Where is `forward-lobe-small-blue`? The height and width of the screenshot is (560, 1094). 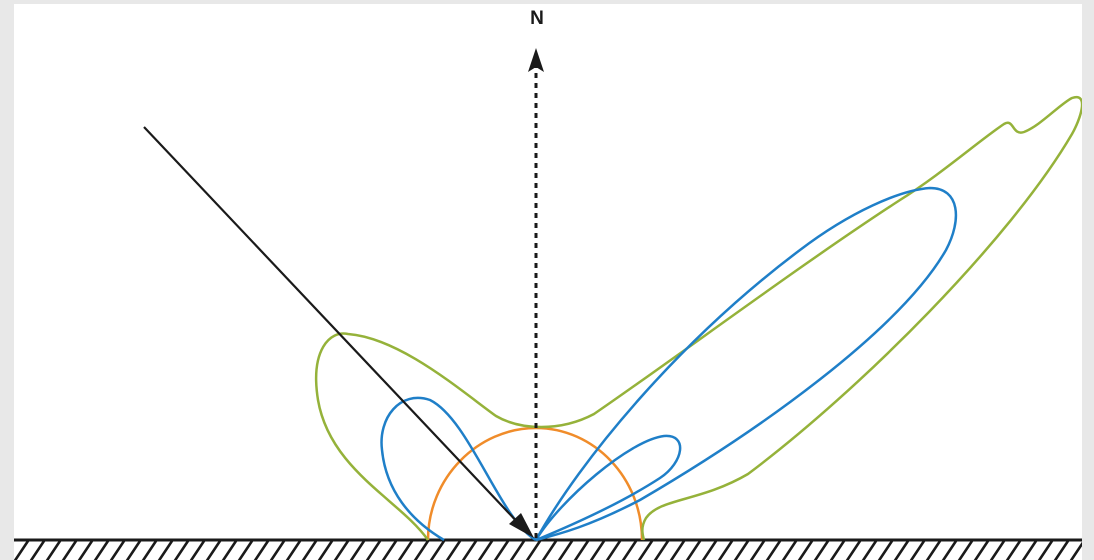 forward-lobe-small-blue is located at coordinates (608, 488).